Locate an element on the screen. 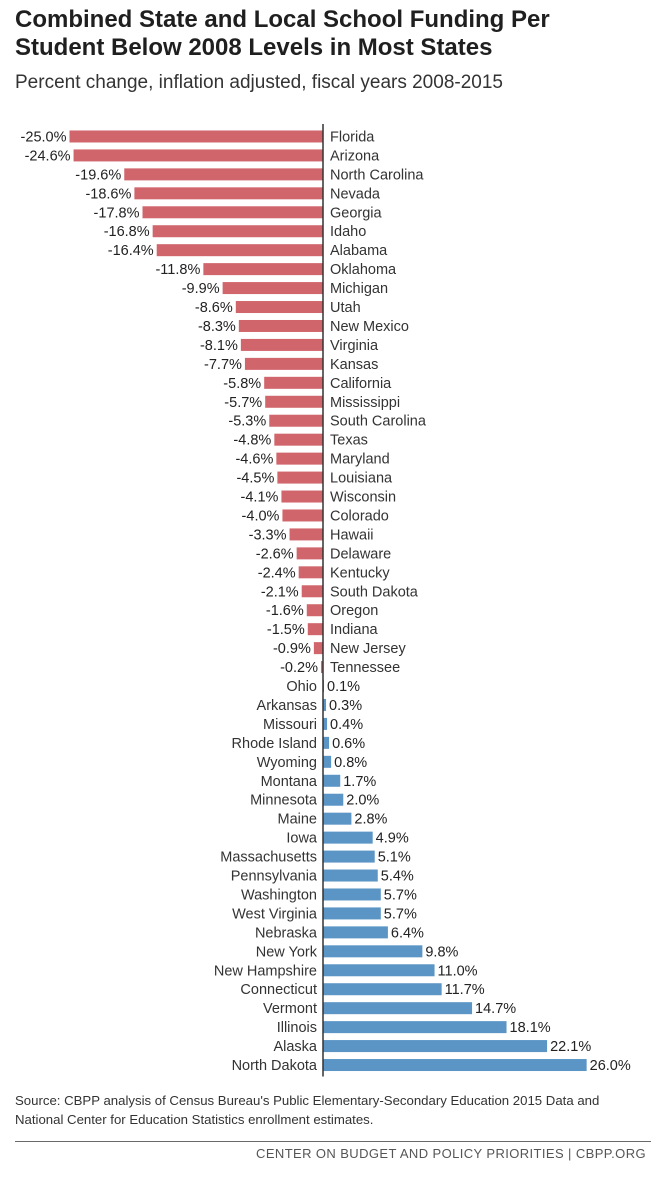 Image resolution: width=652 pixels, height=1182 pixels. bar-oklahoma is located at coordinates (263, 269).